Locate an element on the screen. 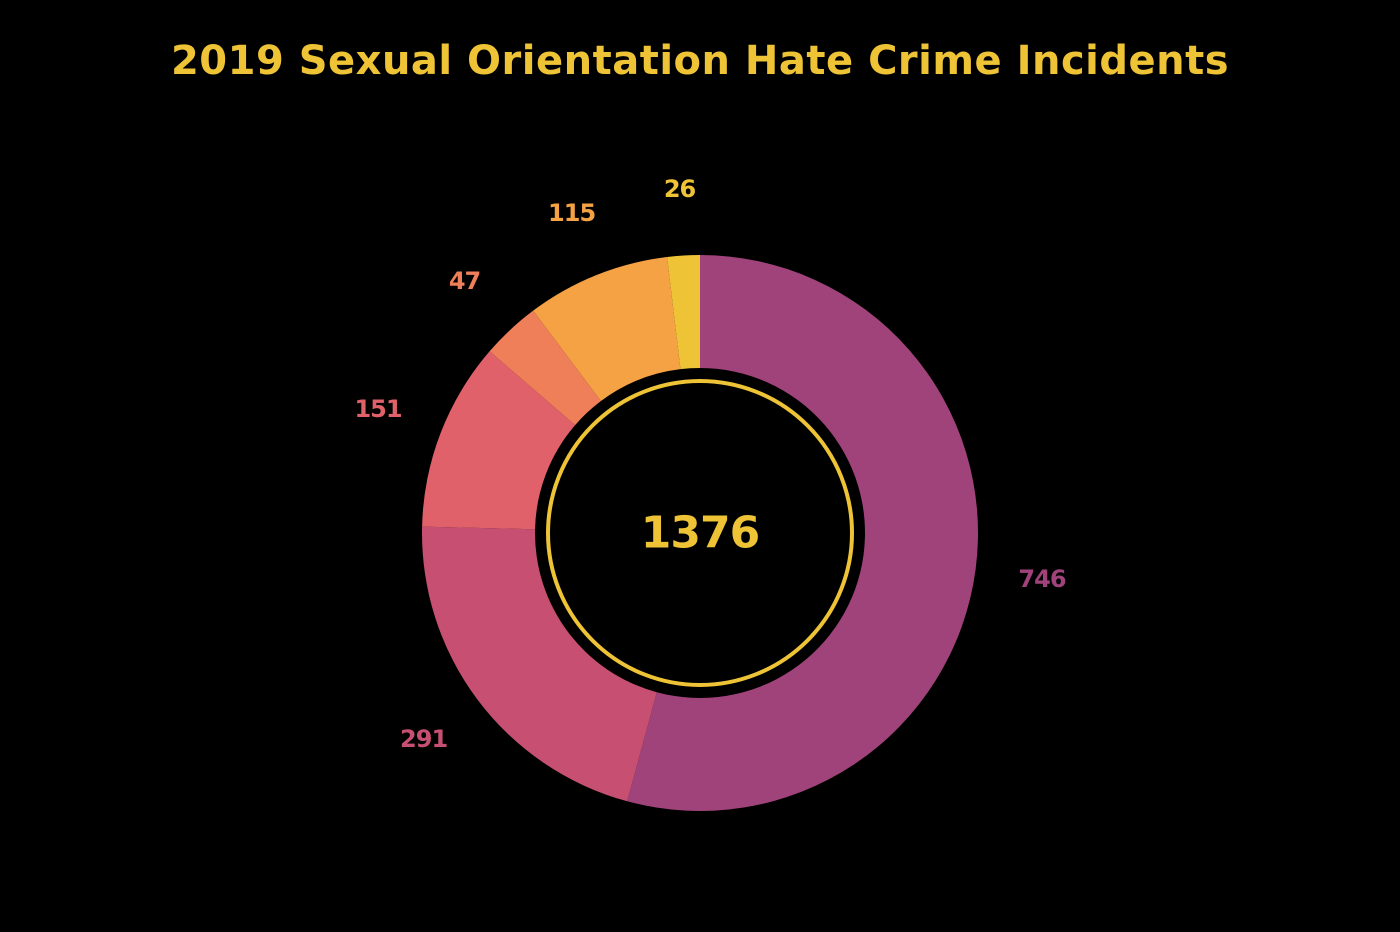 This screenshot has height=932, width=1400. slice-value-label: 746 is located at coordinates (1042, 578).